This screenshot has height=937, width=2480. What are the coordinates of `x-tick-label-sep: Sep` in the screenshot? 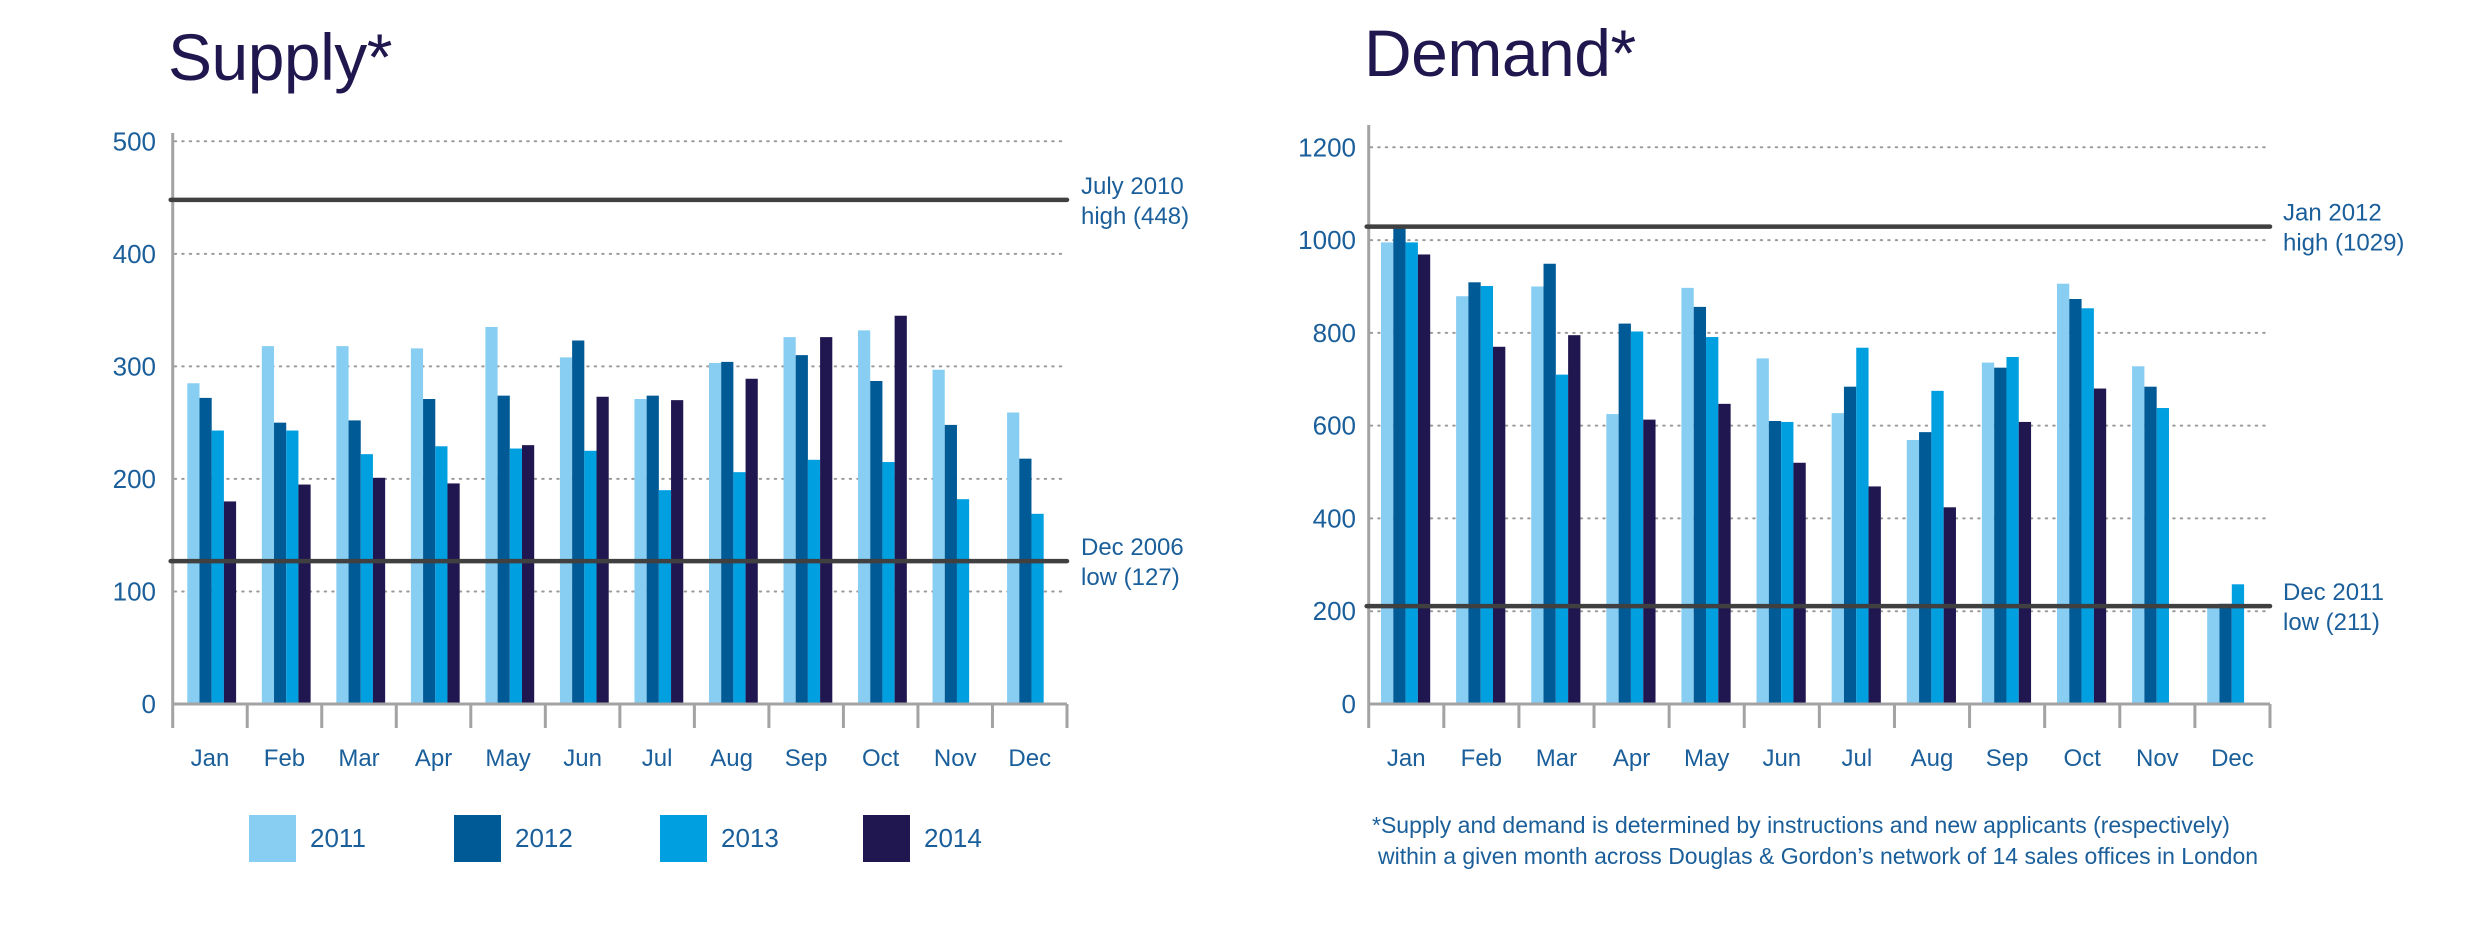 It's located at (806, 758).